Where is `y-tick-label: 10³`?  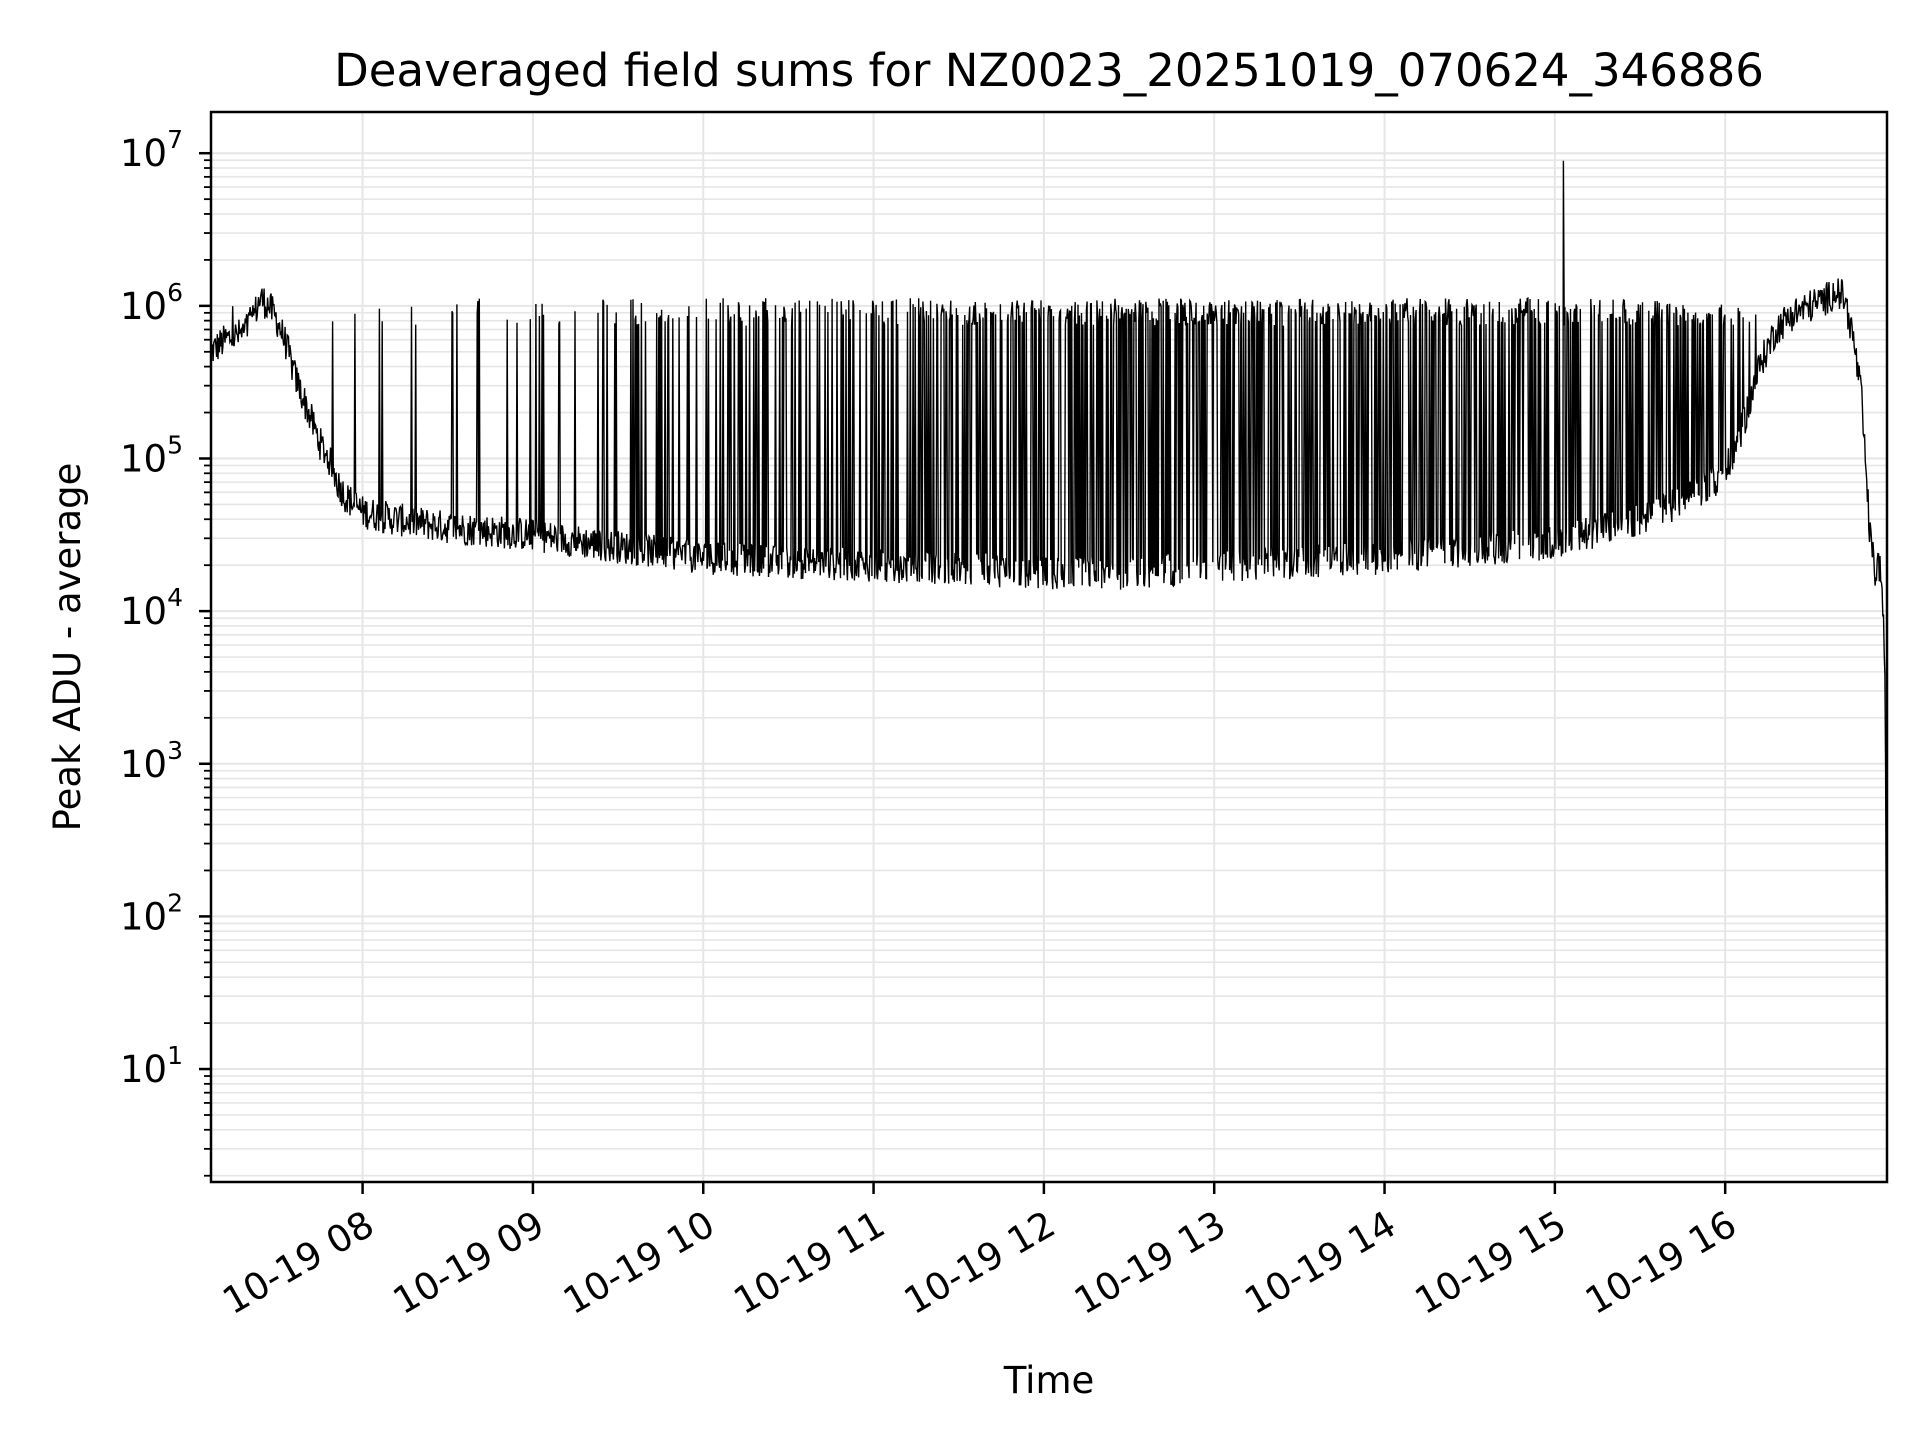 y-tick-label: 10³ is located at coordinates (151, 761).